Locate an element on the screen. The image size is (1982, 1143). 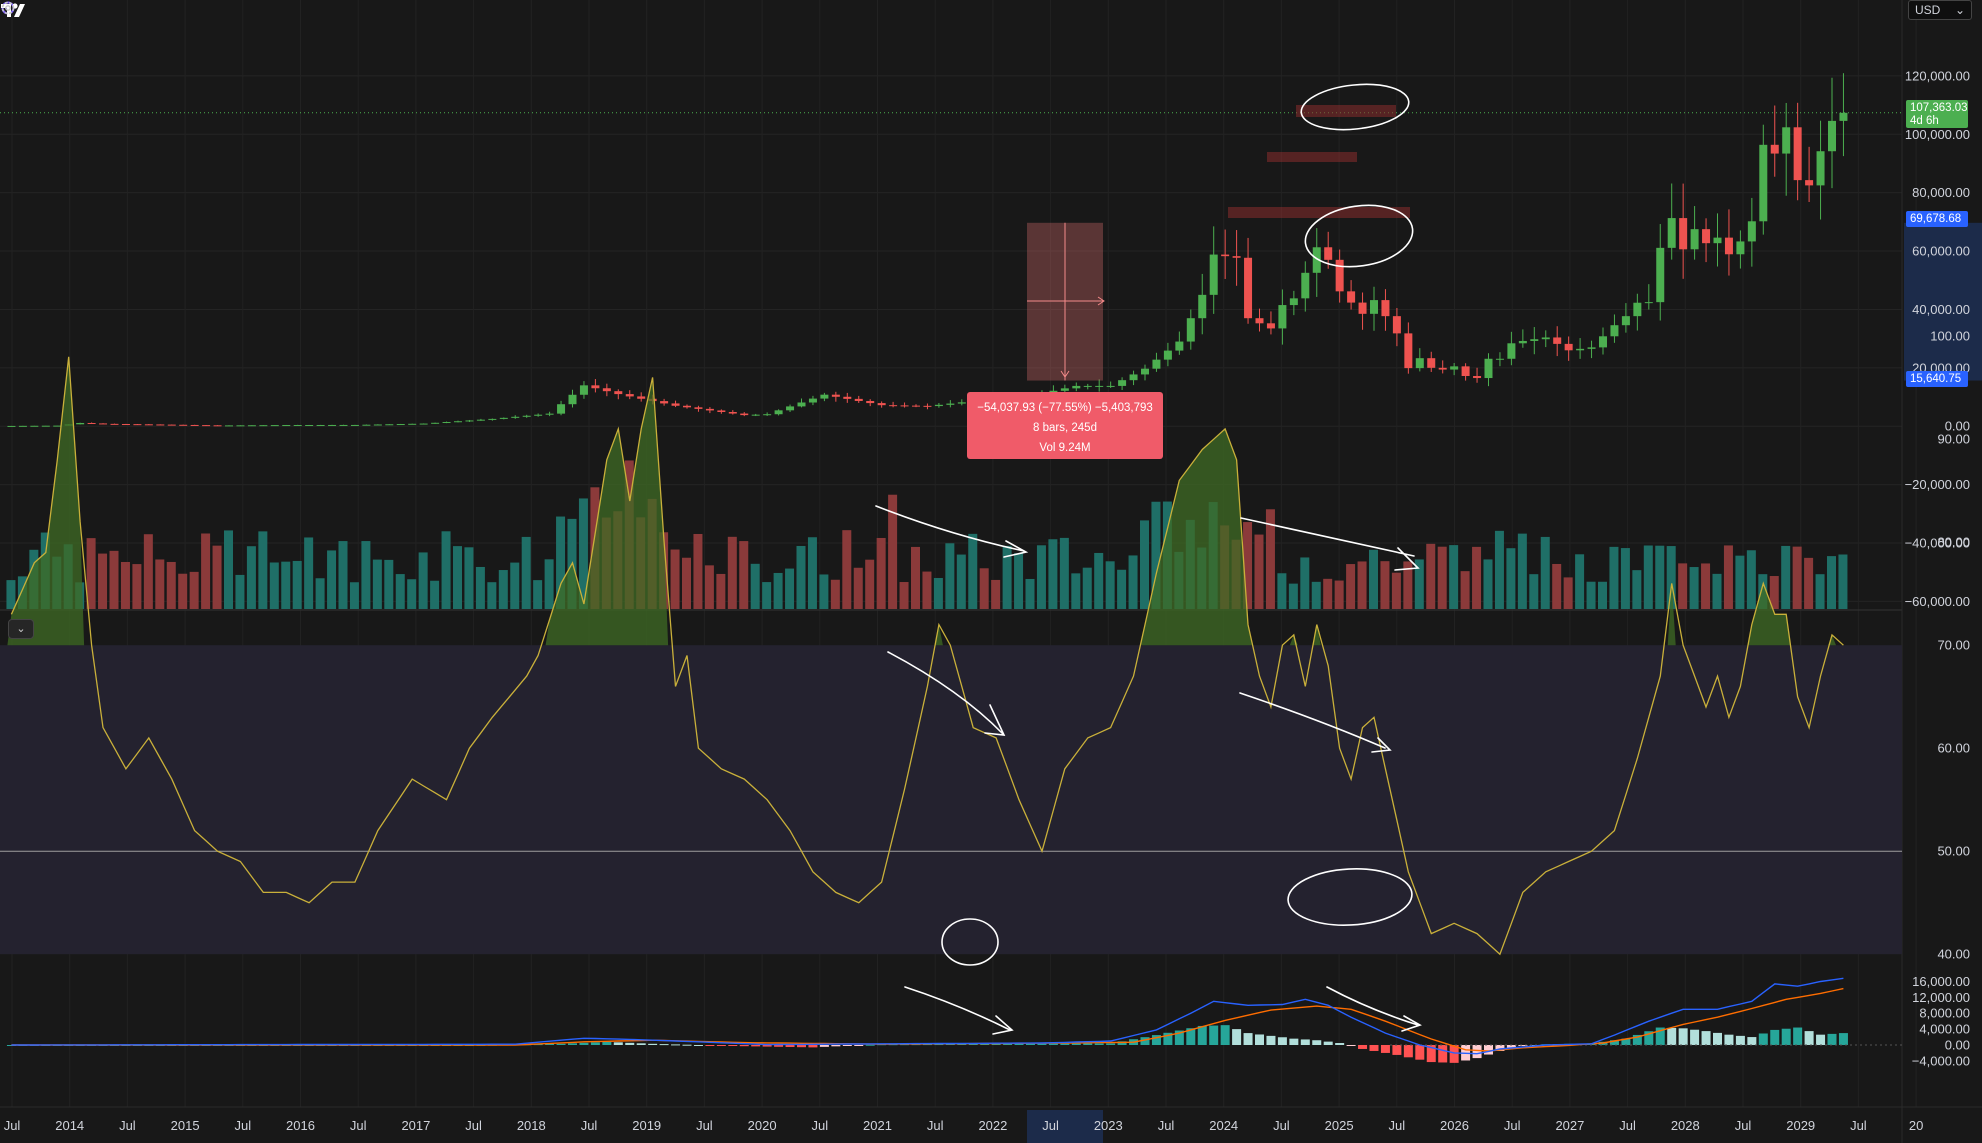
macd-axis-label: 0.00 is located at coordinates (1957, 1045).